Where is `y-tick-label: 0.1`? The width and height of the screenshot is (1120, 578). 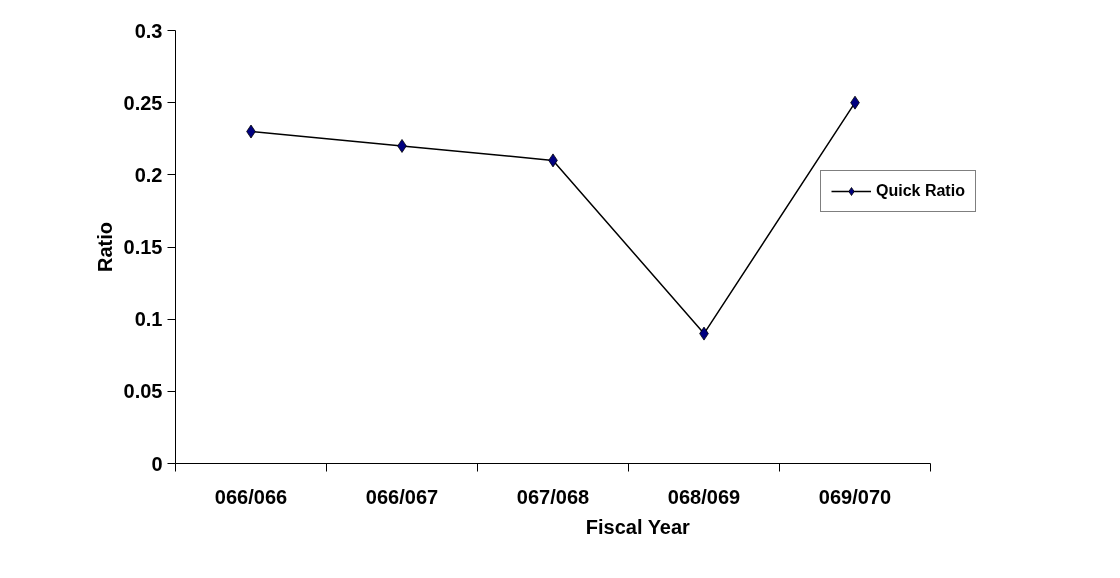
y-tick-label: 0.1 is located at coordinates (148, 319).